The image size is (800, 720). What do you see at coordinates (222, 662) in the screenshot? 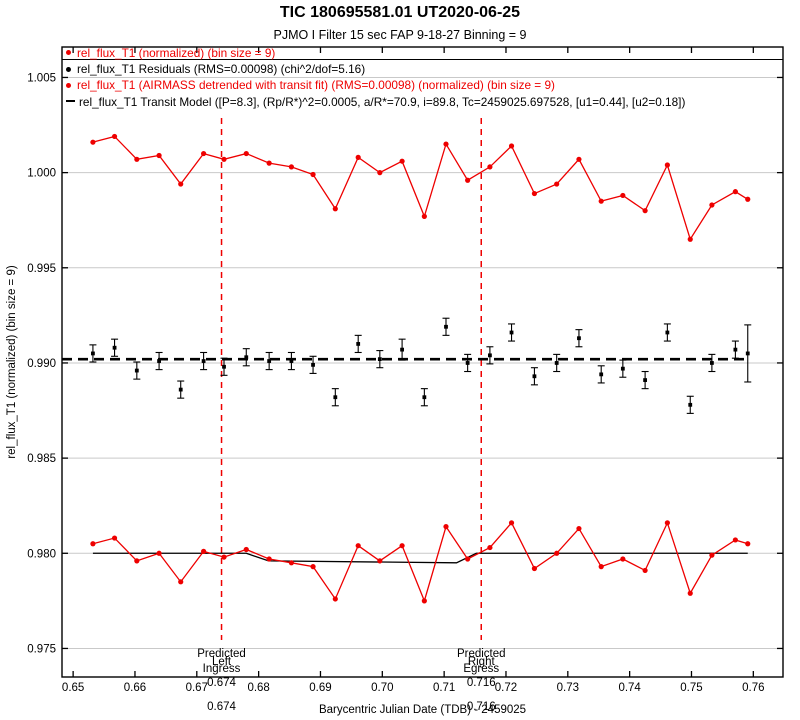
I see `marker-gray-word: Left` at bounding box center [222, 662].